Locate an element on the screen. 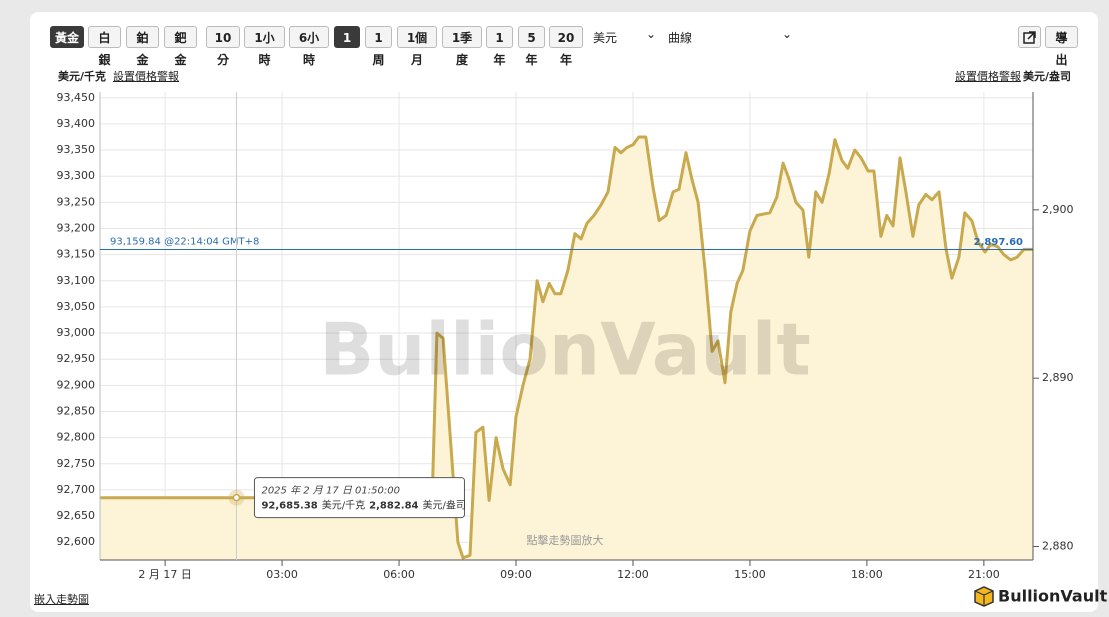  y-tick-label: 92,750 is located at coordinates (76, 463).